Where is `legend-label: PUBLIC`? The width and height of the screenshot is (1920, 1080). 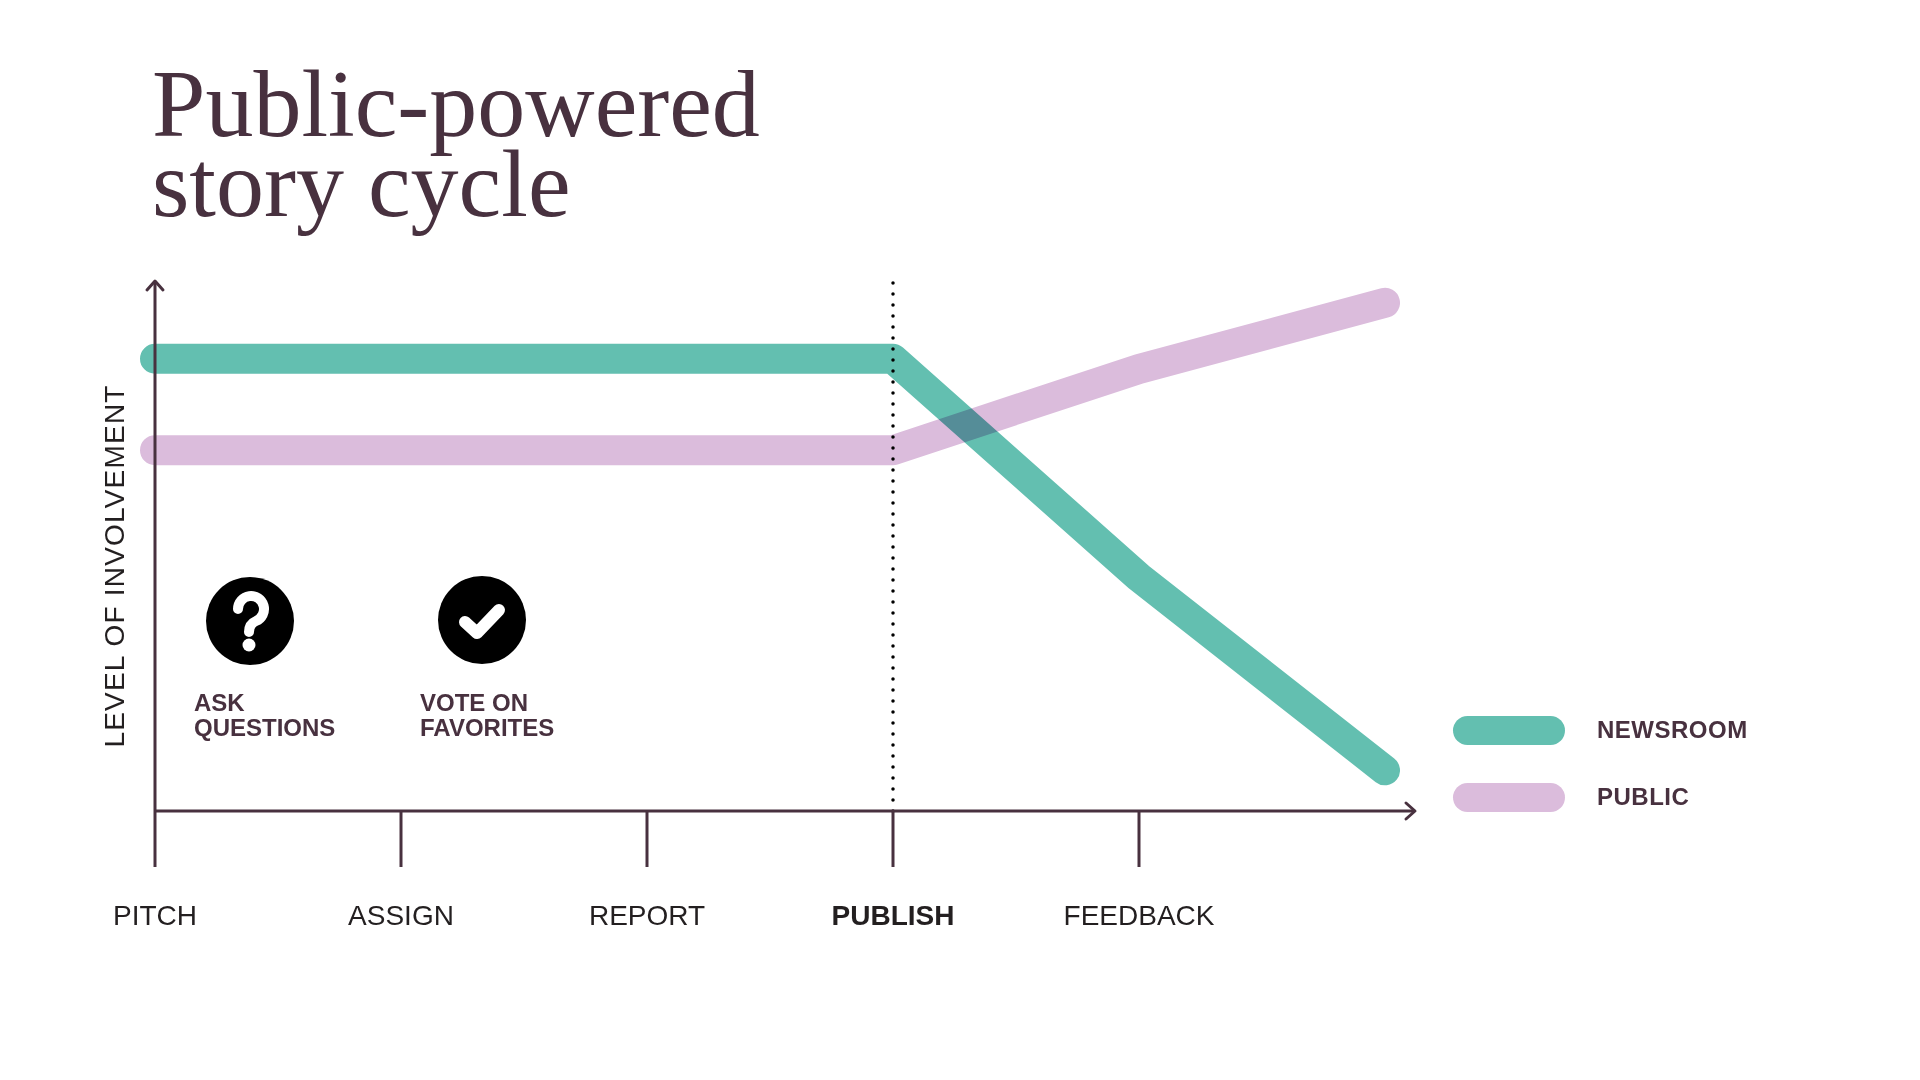 legend-label: PUBLIC is located at coordinates (1643, 797).